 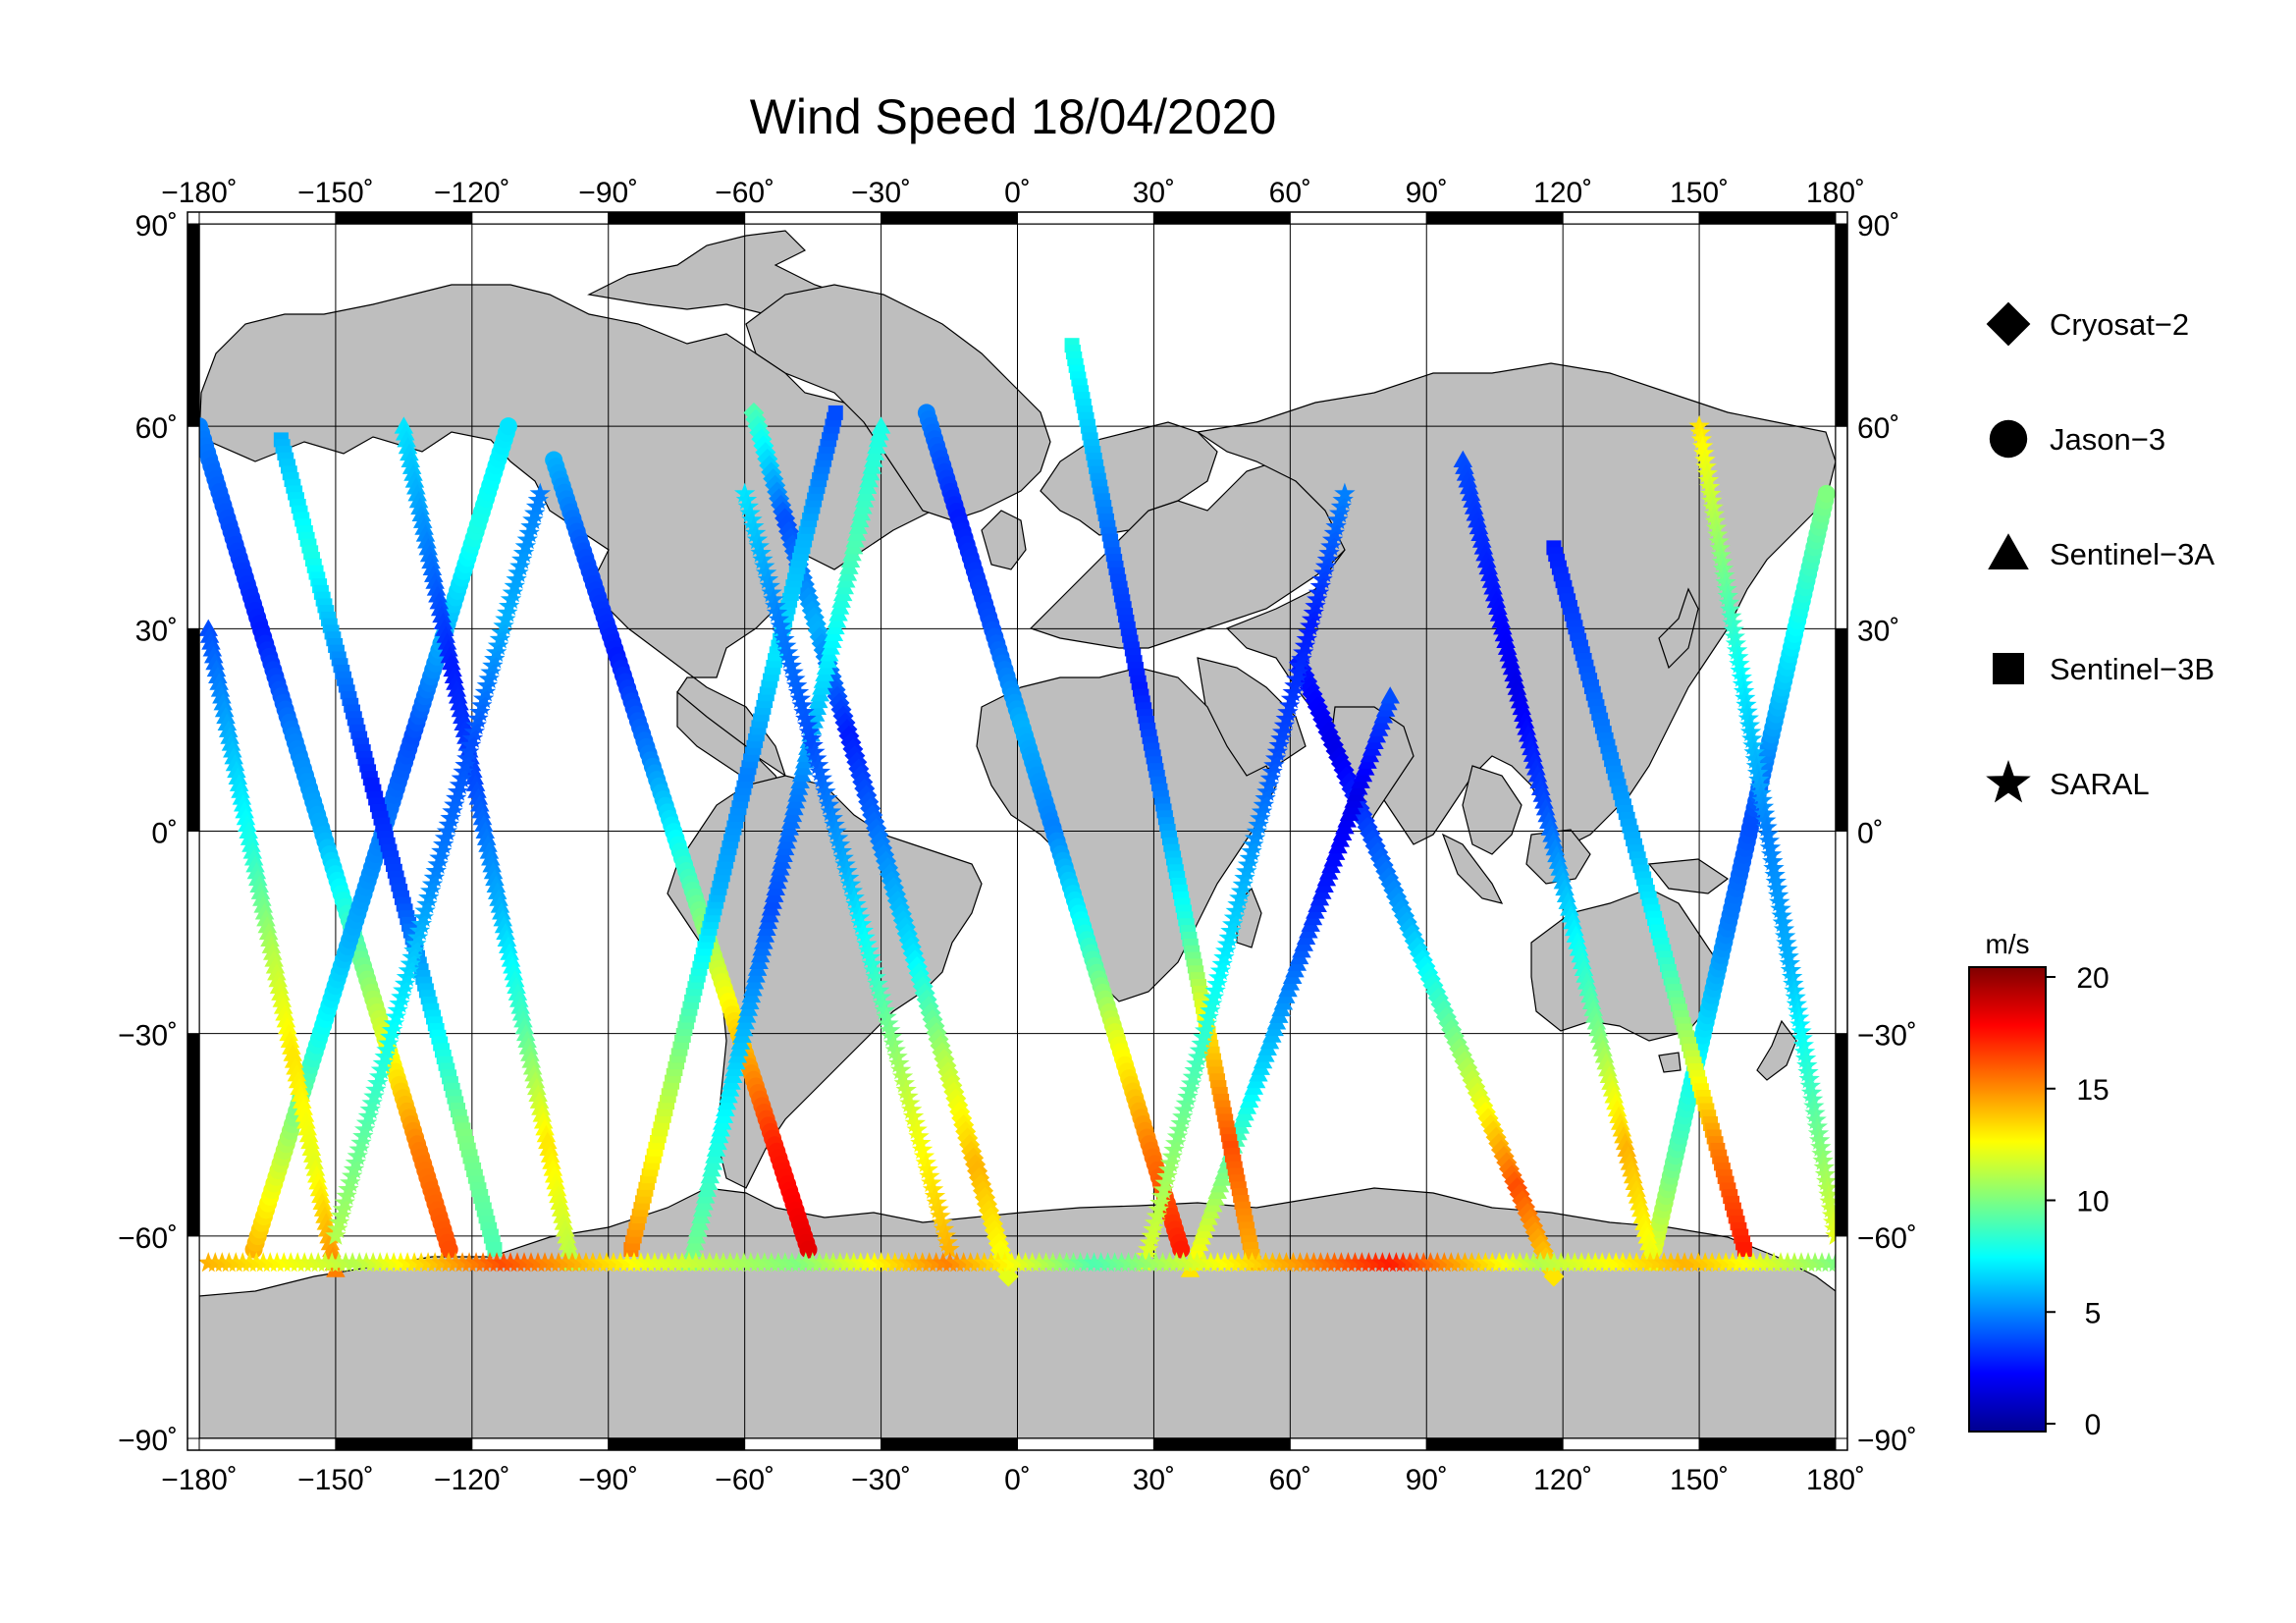 What do you see at coordinates (2007, 944) in the screenshot?
I see `colorbar-unit: m/s` at bounding box center [2007, 944].